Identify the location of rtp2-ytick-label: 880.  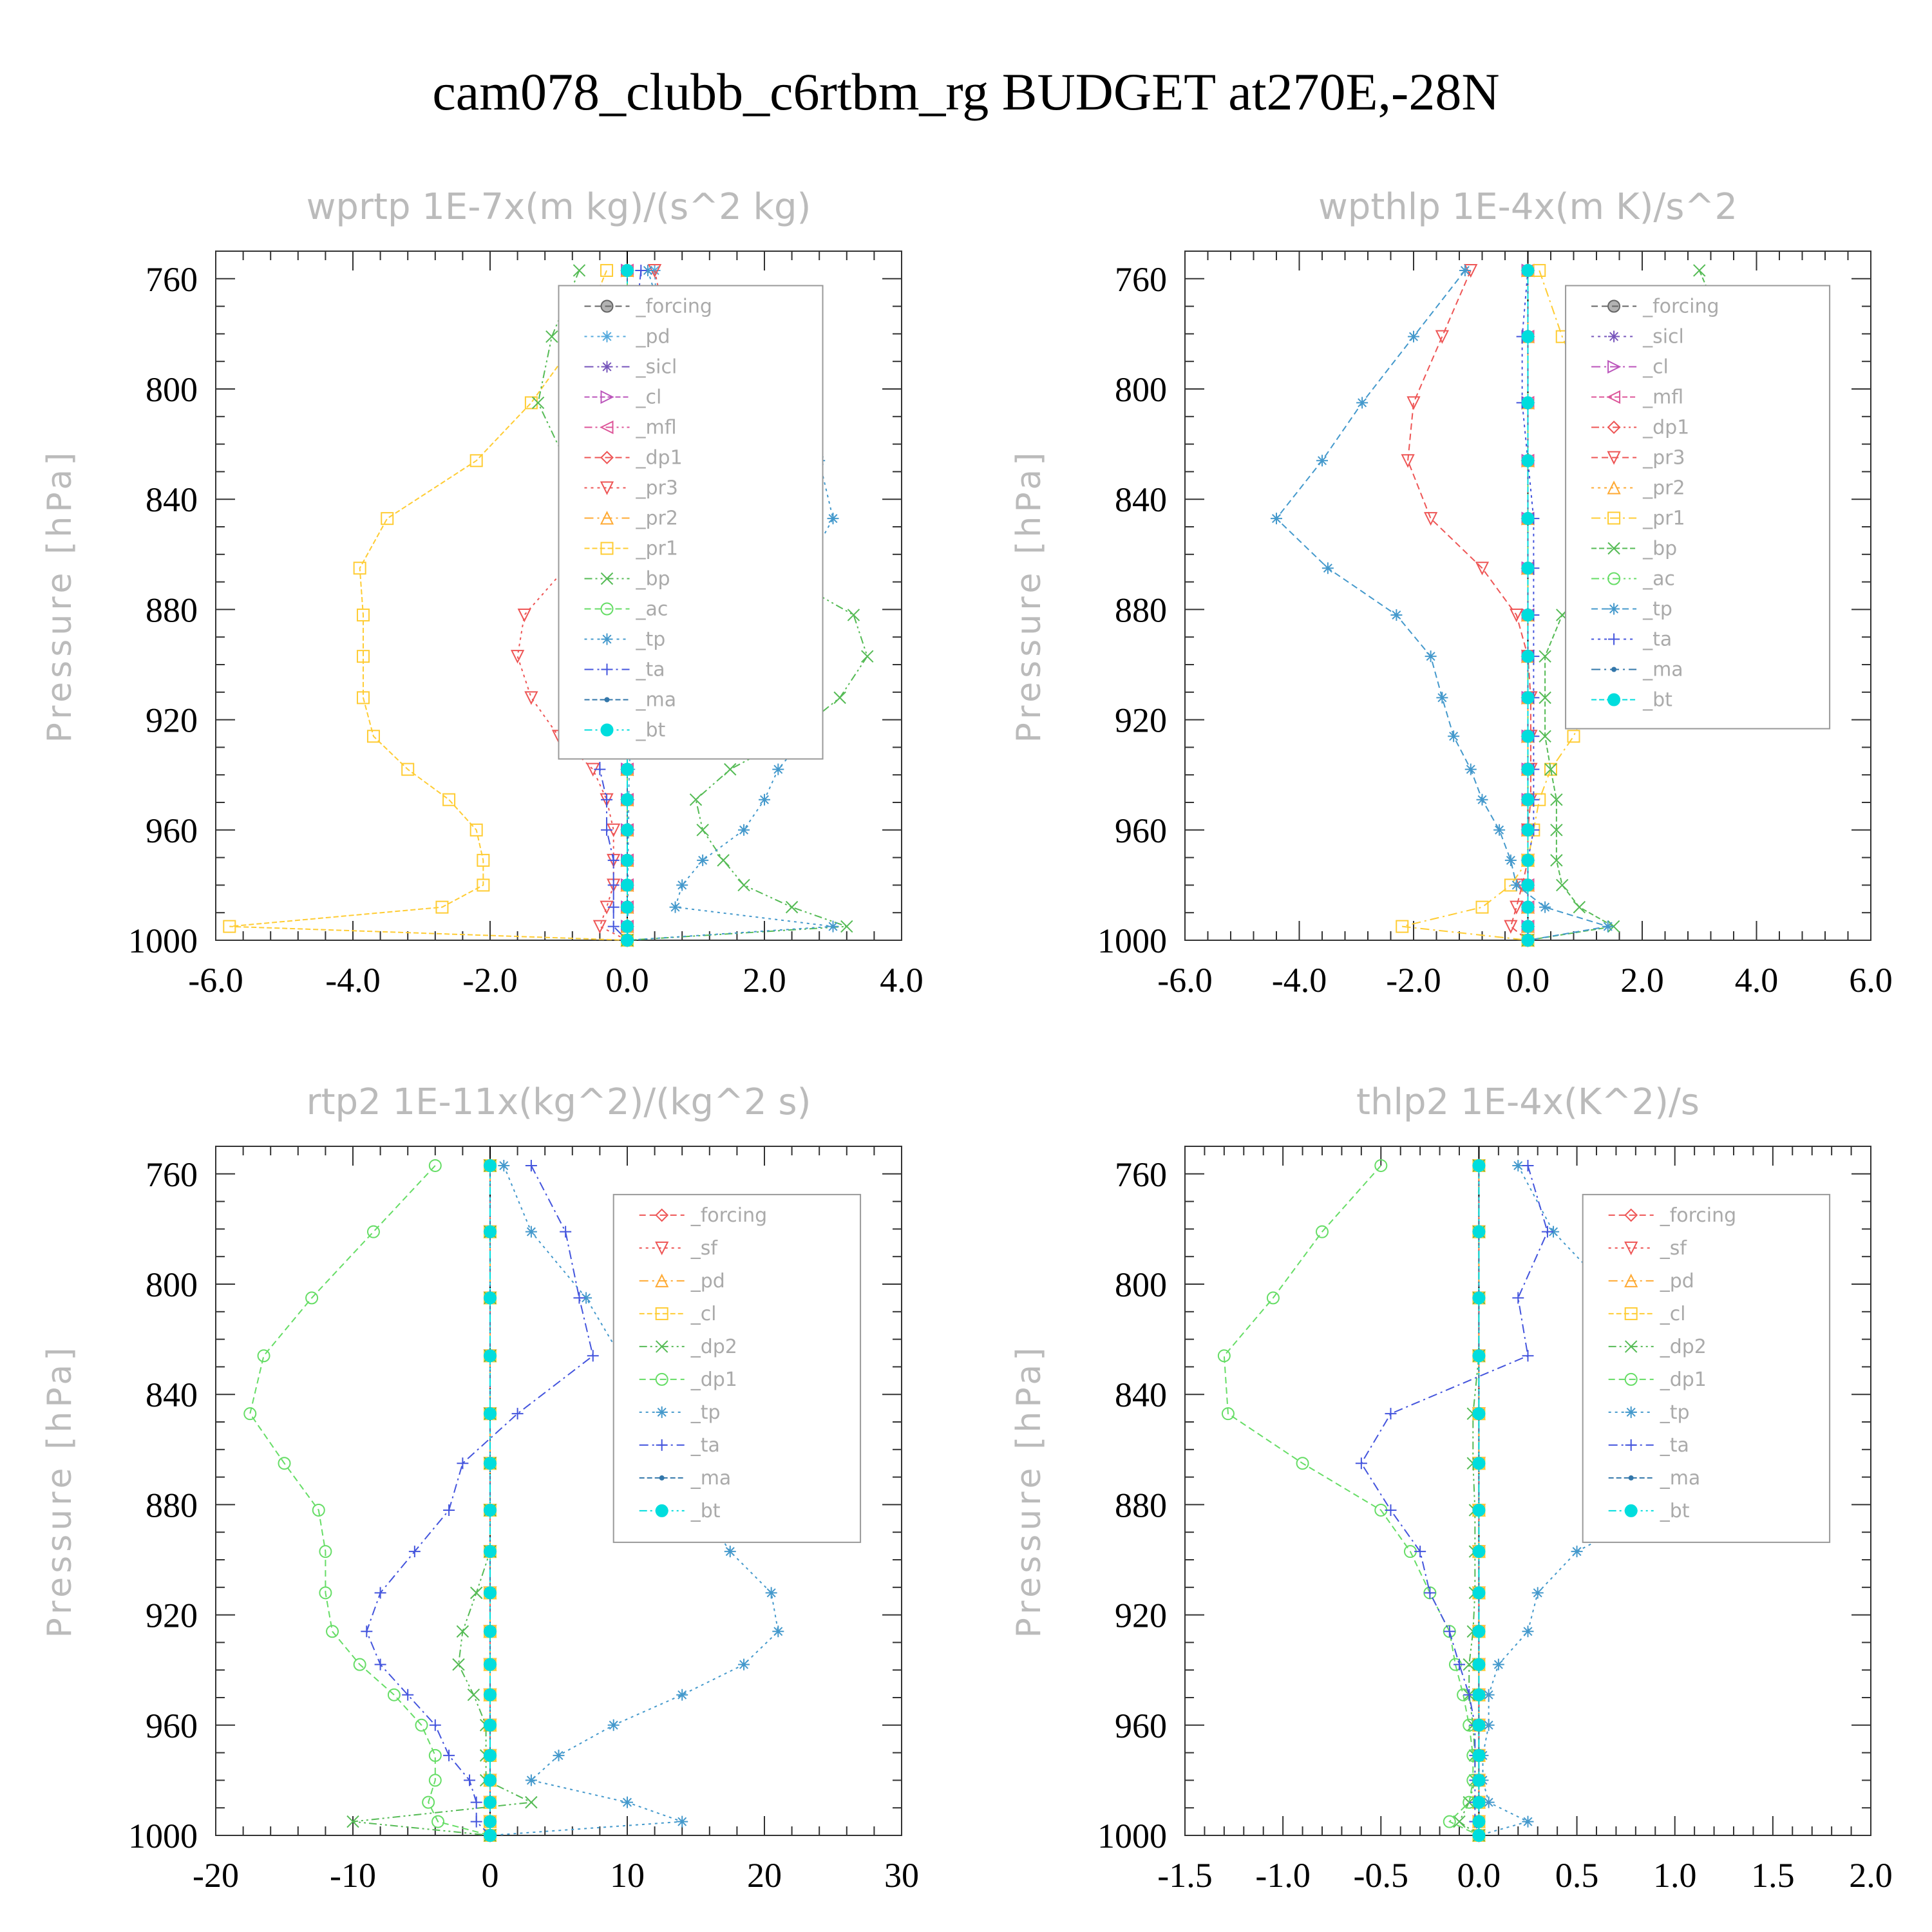
(172, 1505).